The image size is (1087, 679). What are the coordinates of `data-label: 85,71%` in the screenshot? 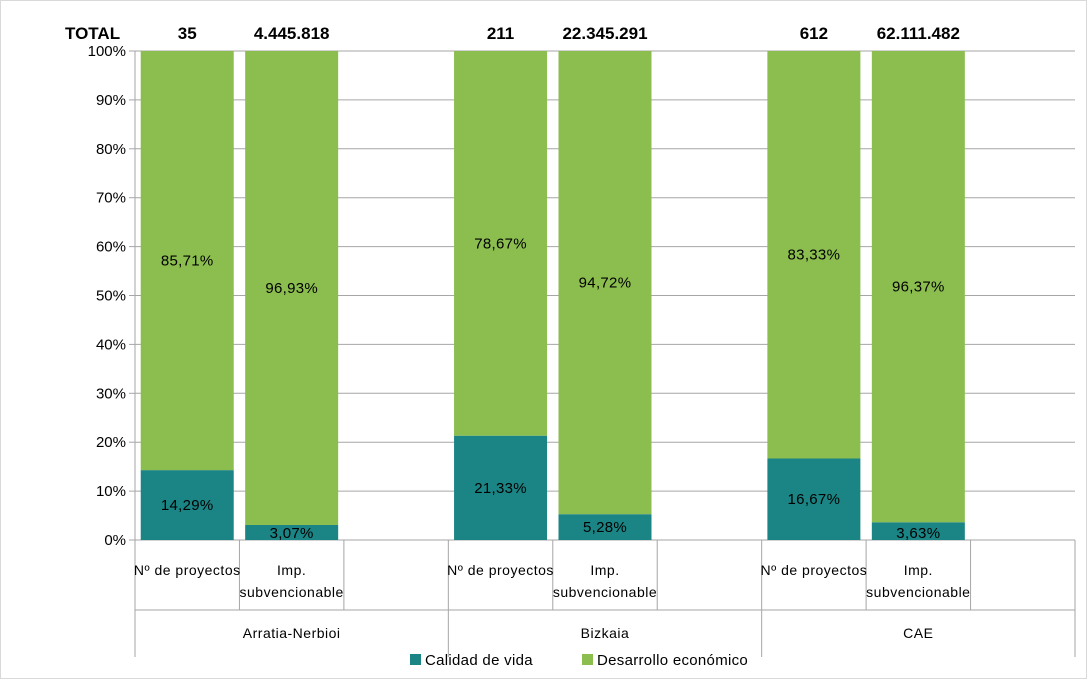 It's located at (187, 261).